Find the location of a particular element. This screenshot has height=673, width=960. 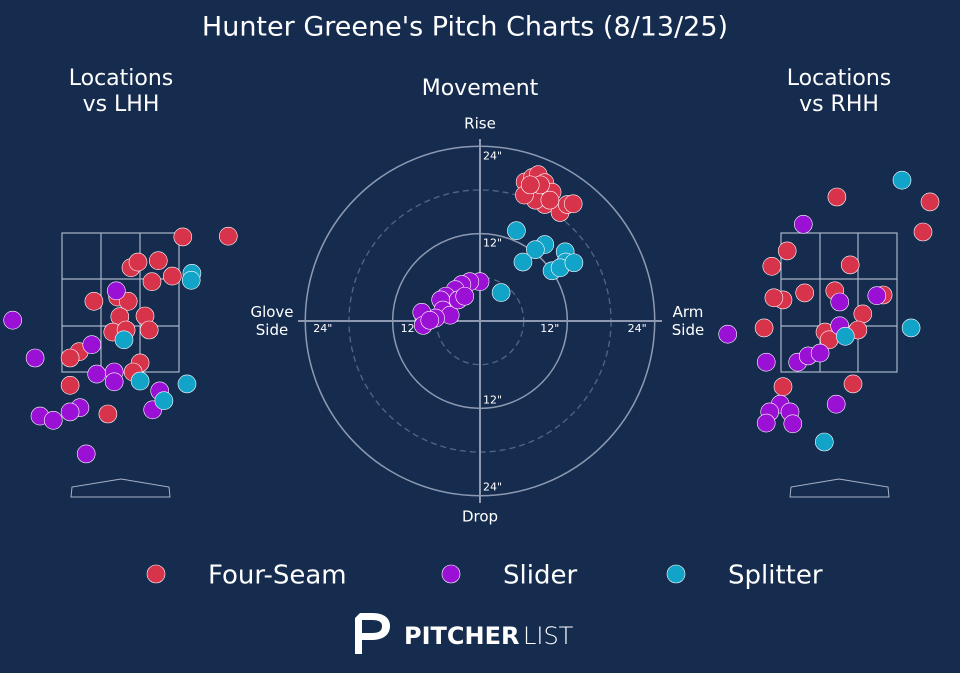

legend-label: Slider is located at coordinates (540, 576).